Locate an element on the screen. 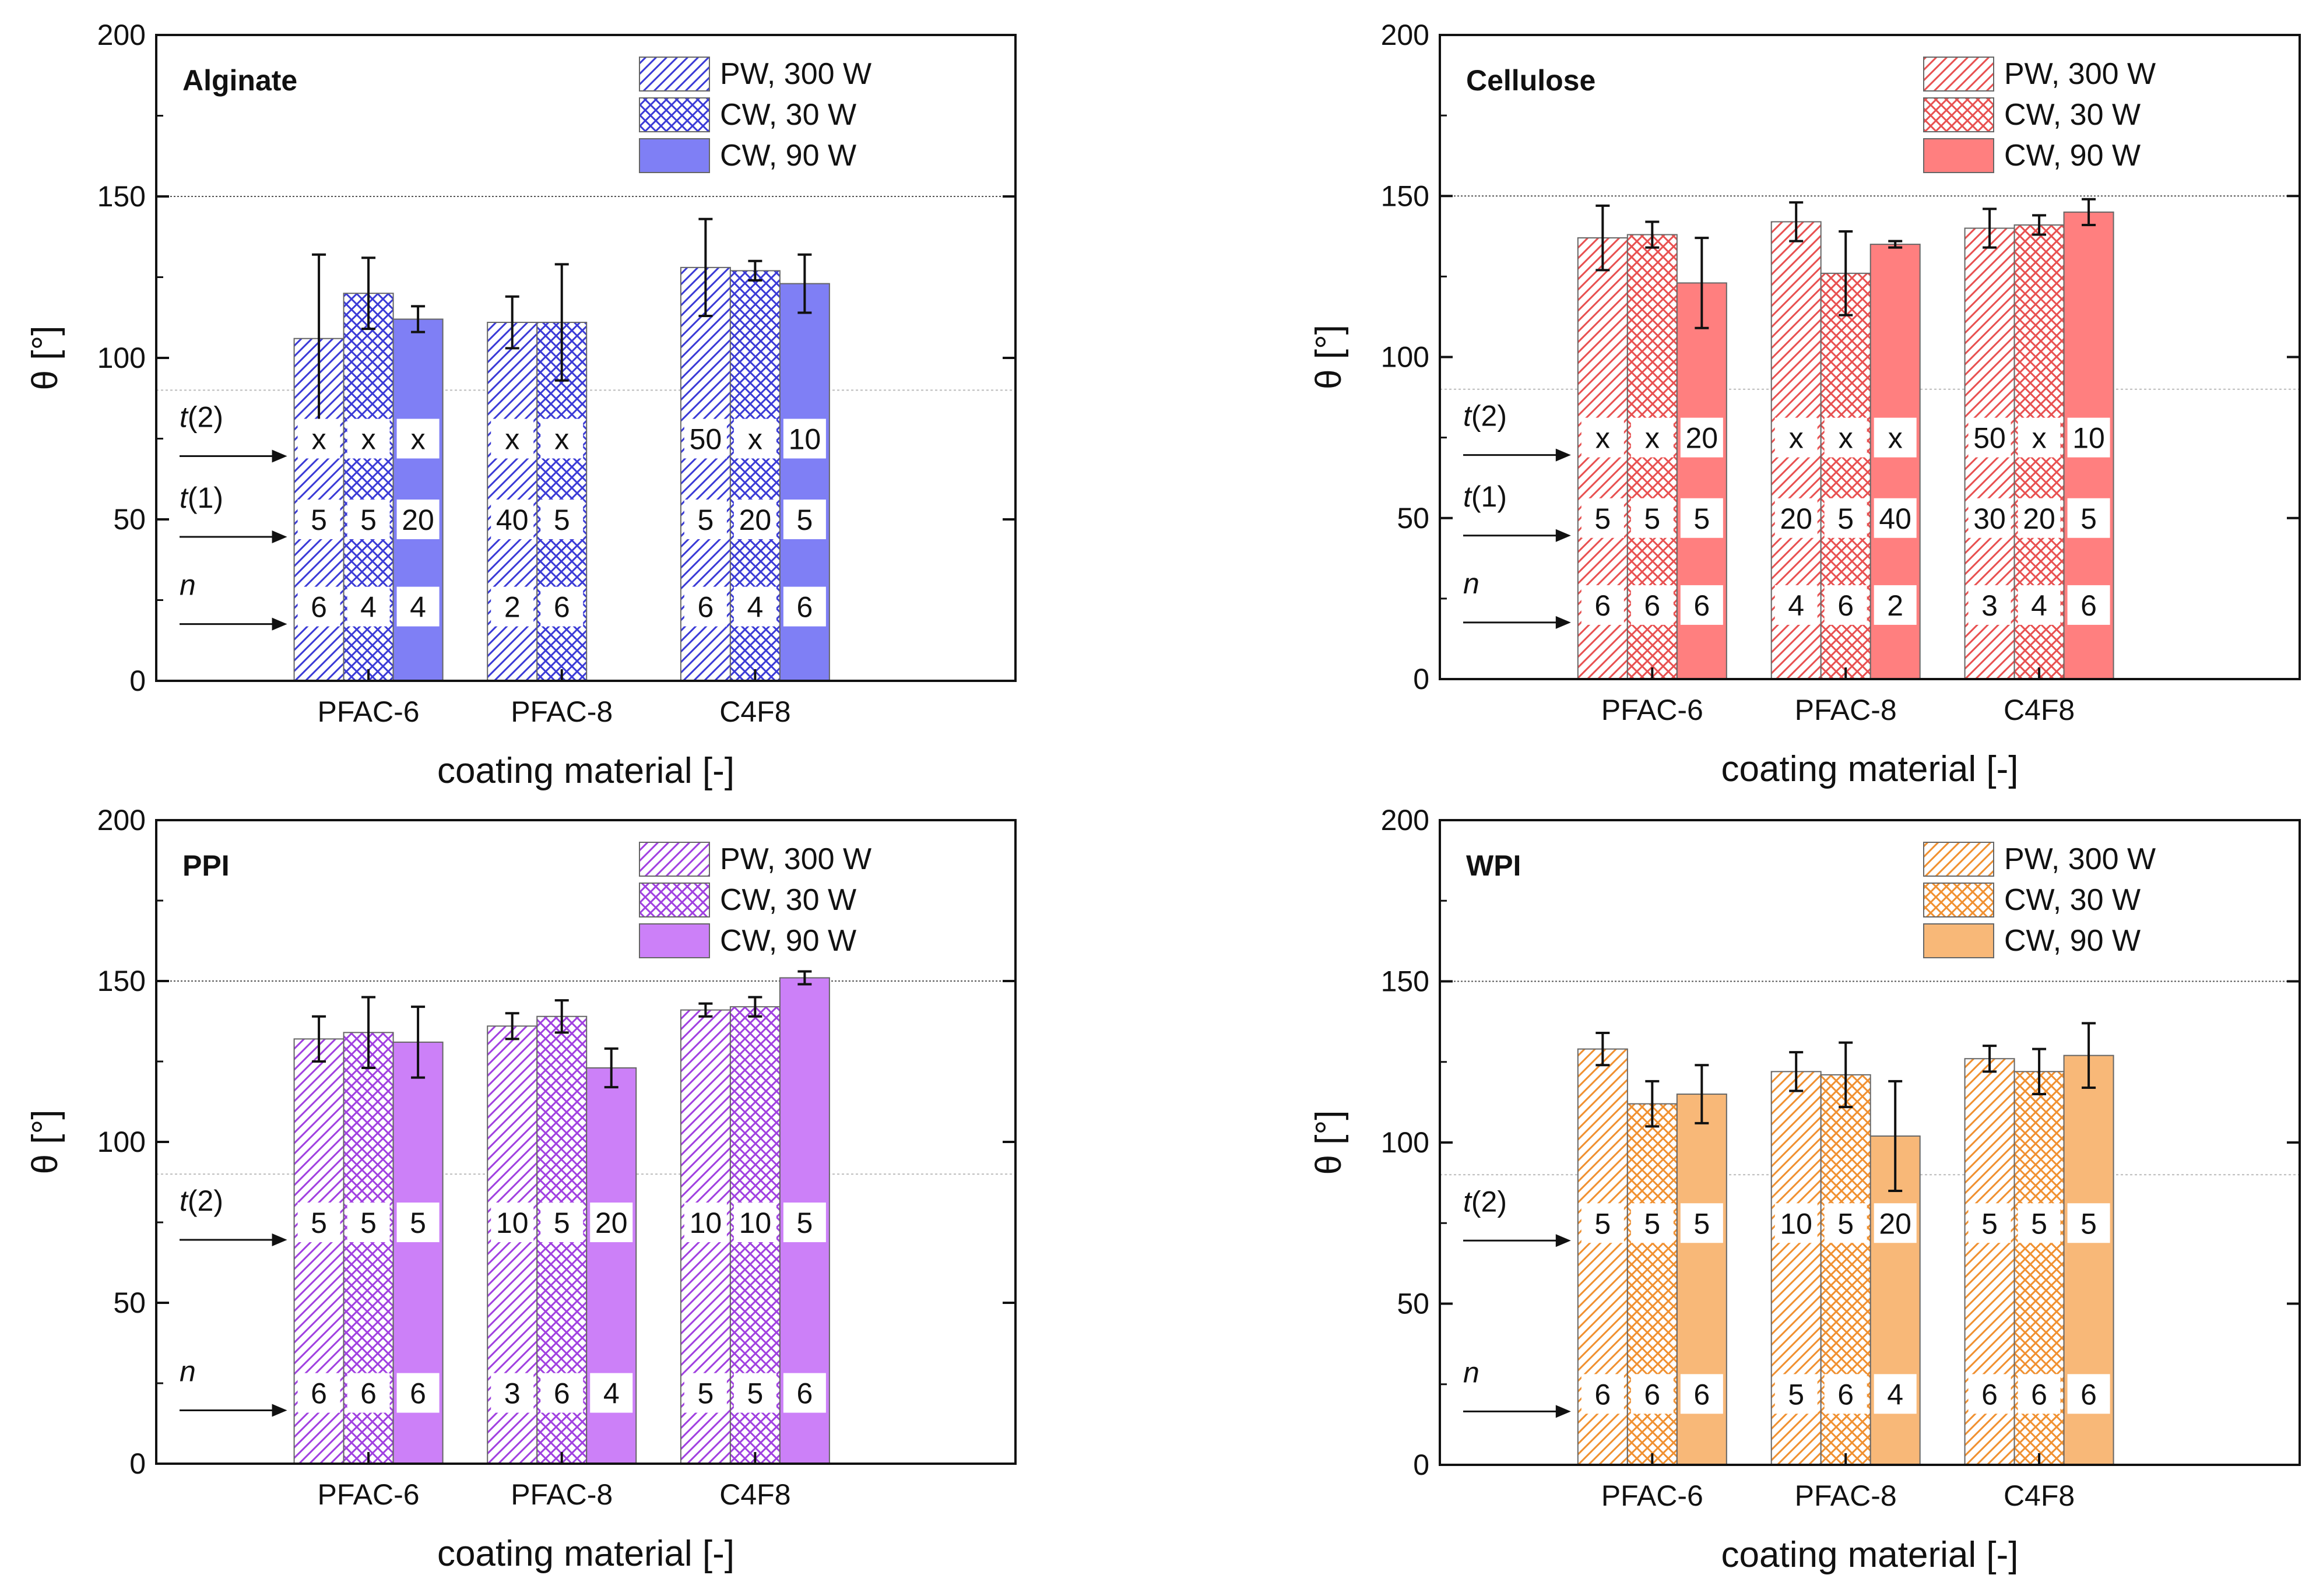  table-cell-value: 30 is located at coordinates (1989, 518).